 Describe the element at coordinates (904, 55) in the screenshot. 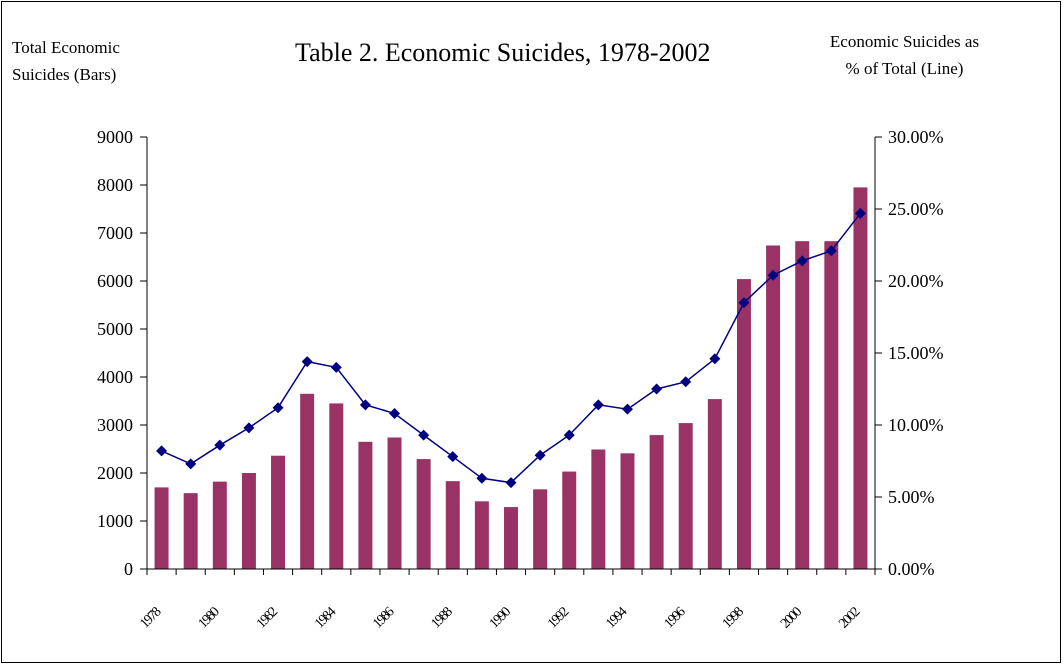

I see `right-axis-title: Economic Suicides as % of Total (Line)` at that location.